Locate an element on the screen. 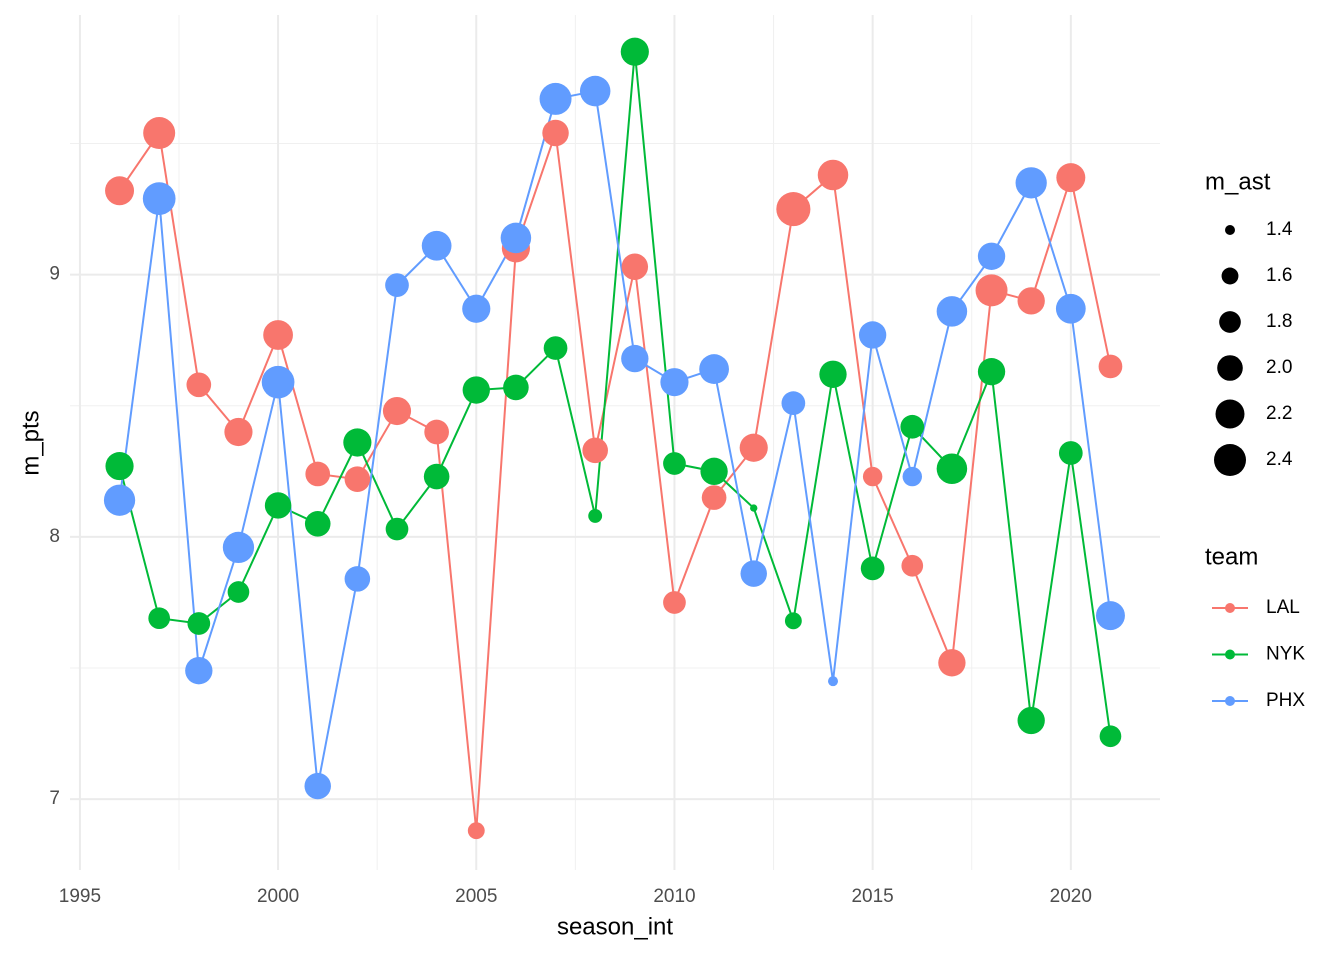 This screenshot has height=965, width=1344. size-legend-label: 2.4 is located at coordinates (1279, 459).